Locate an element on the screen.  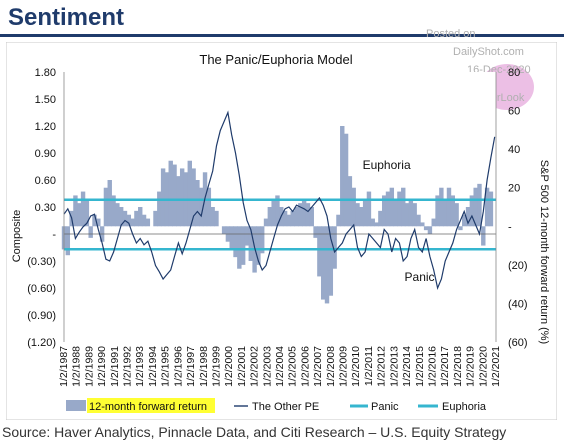
x-tick-label: 1/2/2004 is located at coordinates (280, 366).